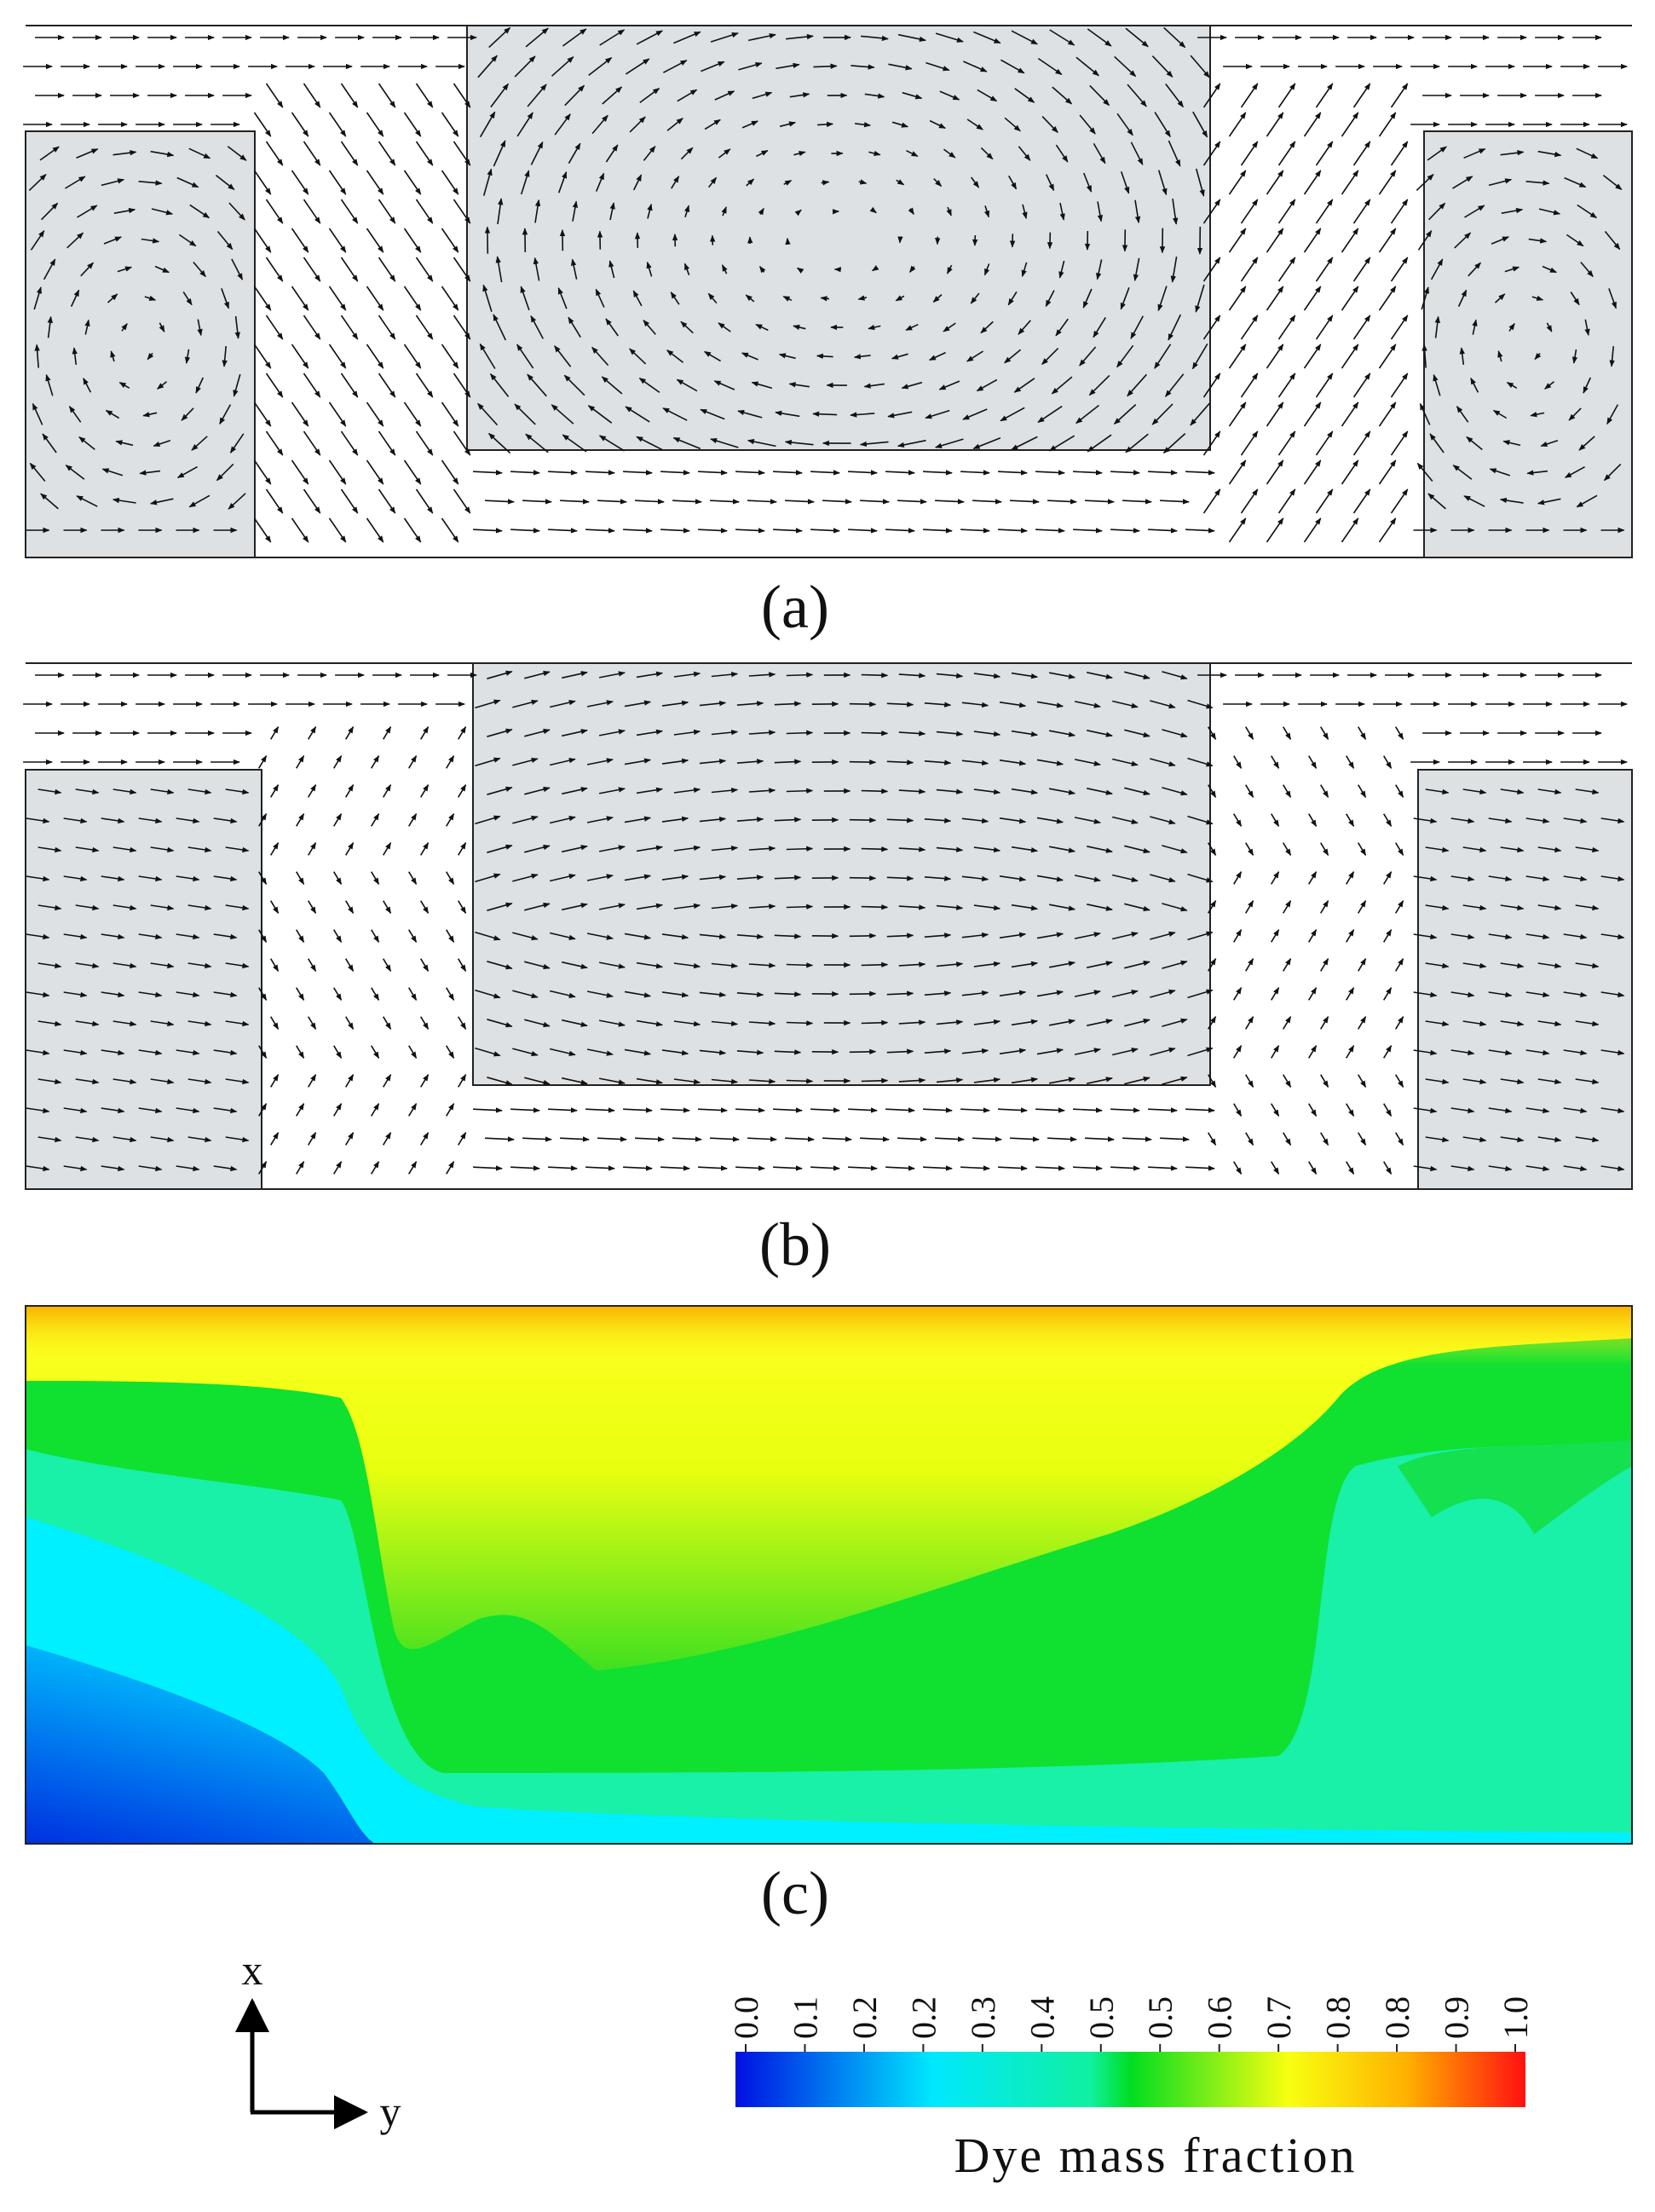 This screenshot has width=1655, height=2212. I want to click on colorbar-tick-label: 0.4, so click(1042, 2017).